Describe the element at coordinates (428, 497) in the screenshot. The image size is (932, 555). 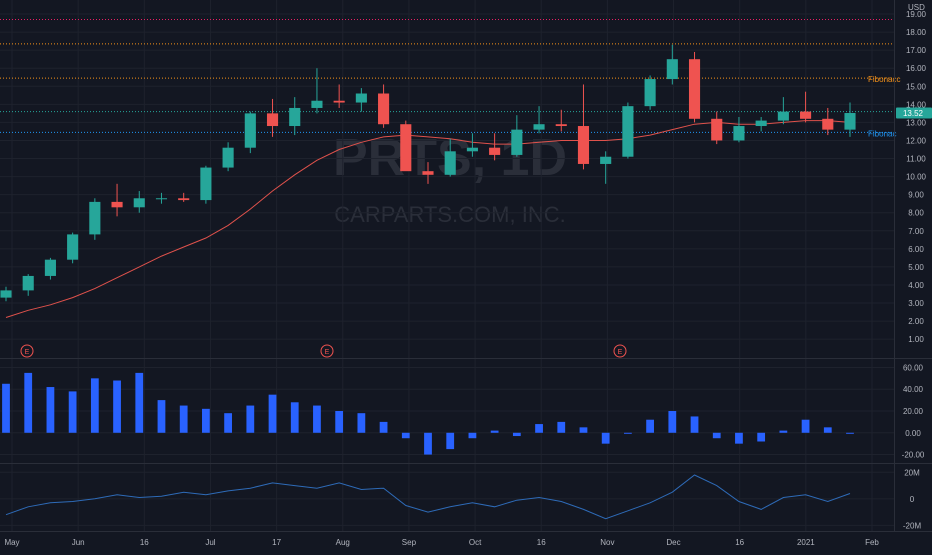
I see `volume-oscillator-line` at that location.